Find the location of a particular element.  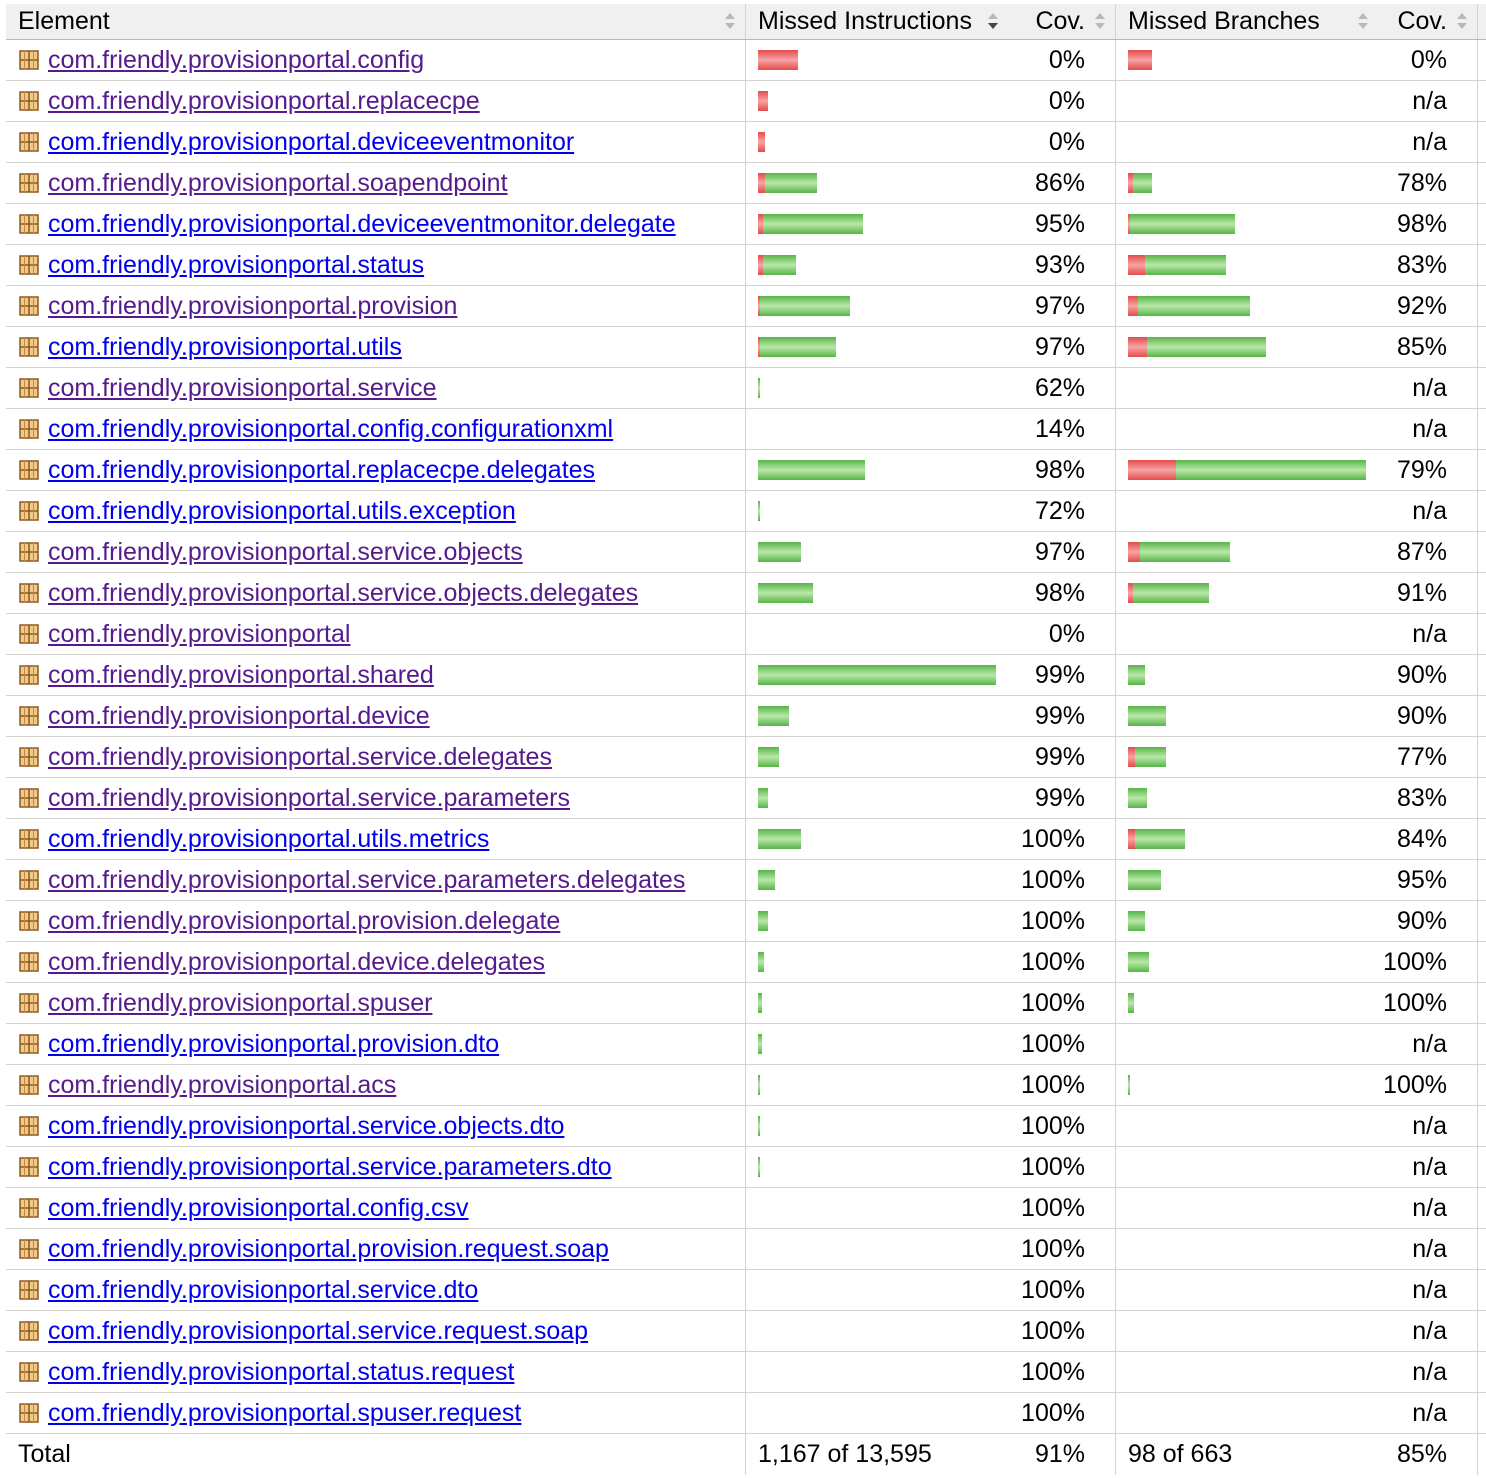

package-link: com.friendly.provisionportal.shared is located at coordinates (241, 674).